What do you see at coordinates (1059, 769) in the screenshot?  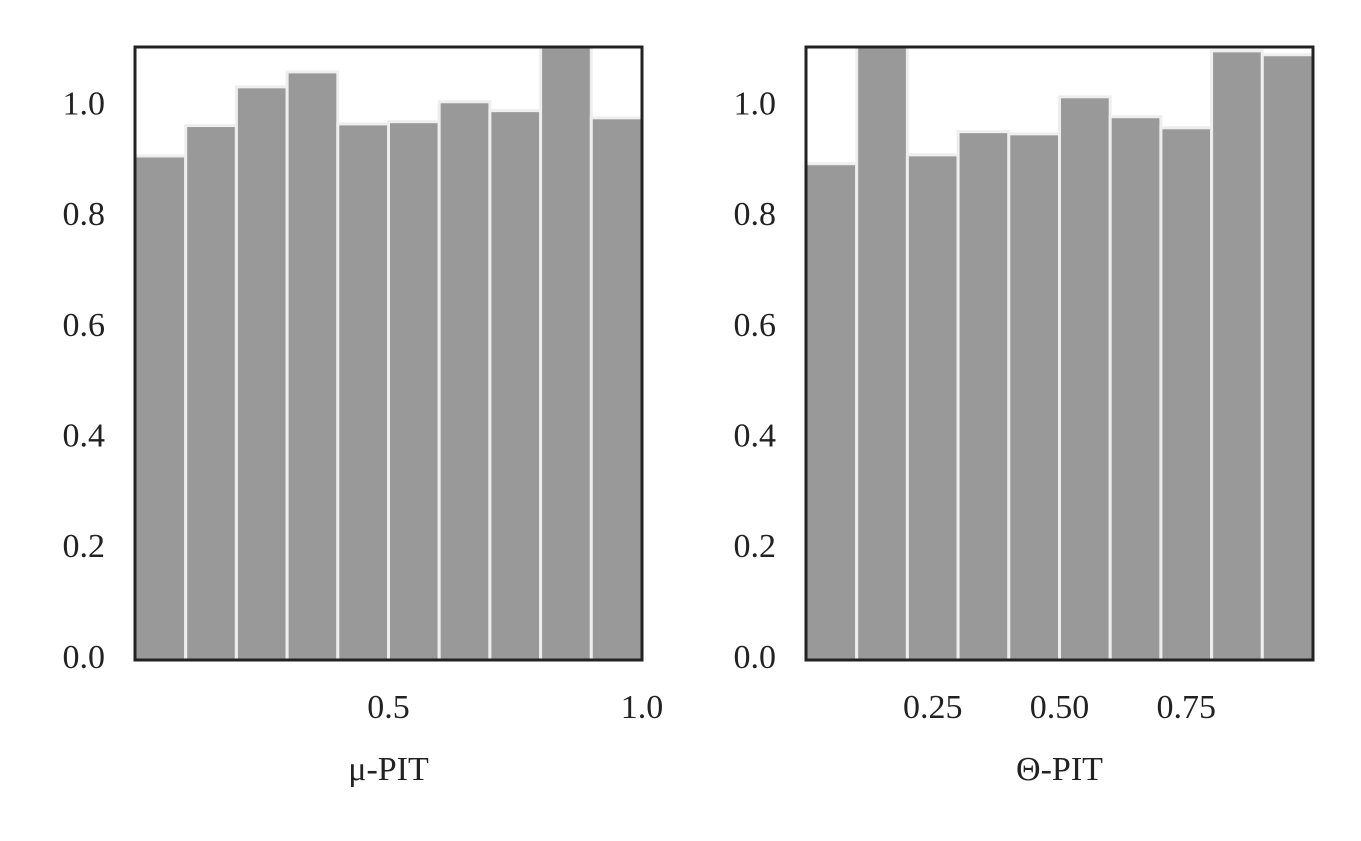 I see `x-axis-label: Θ-PIT` at bounding box center [1059, 769].